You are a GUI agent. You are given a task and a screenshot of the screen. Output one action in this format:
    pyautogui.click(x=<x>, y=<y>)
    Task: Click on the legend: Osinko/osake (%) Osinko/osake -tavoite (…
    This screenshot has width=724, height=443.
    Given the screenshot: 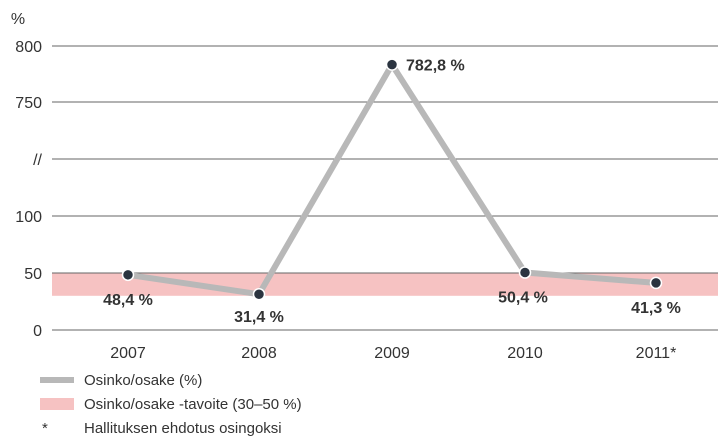 What is the action you would take?
    pyautogui.click(x=171, y=404)
    